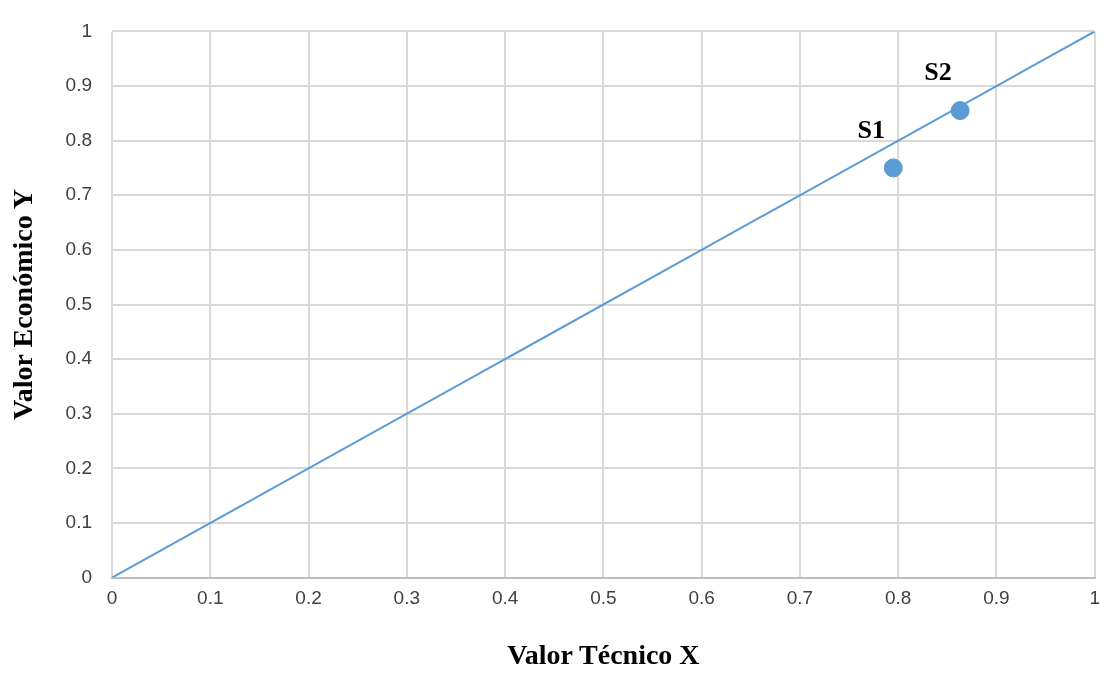  I want to click on x-tick-label: 0.3, so click(407, 598).